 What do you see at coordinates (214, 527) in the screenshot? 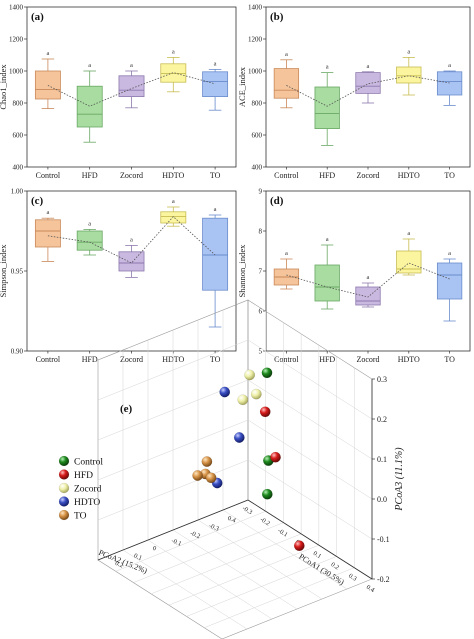
I see `y-tick-label: -0.3` at bounding box center [214, 527].